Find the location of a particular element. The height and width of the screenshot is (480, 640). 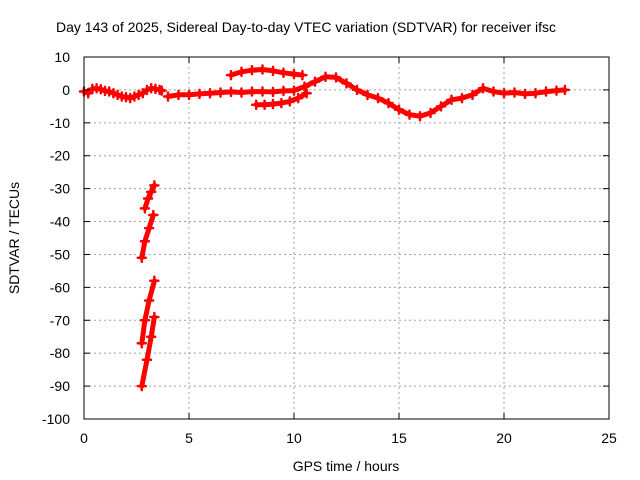

x-tick-label: 20 is located at coordinates (504, 438).